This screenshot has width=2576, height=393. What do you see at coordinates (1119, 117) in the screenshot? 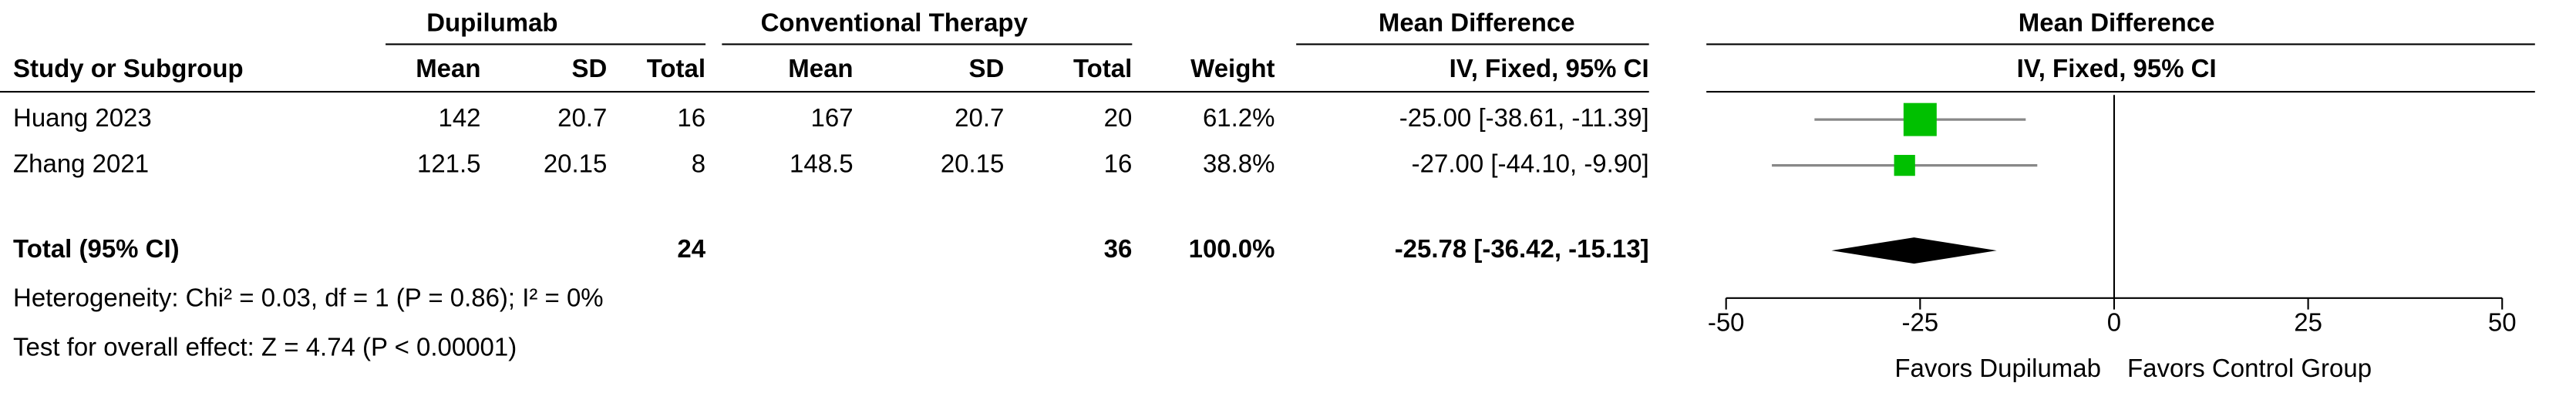
I see `table-cell: 20` at bounding box center [1119, 117].